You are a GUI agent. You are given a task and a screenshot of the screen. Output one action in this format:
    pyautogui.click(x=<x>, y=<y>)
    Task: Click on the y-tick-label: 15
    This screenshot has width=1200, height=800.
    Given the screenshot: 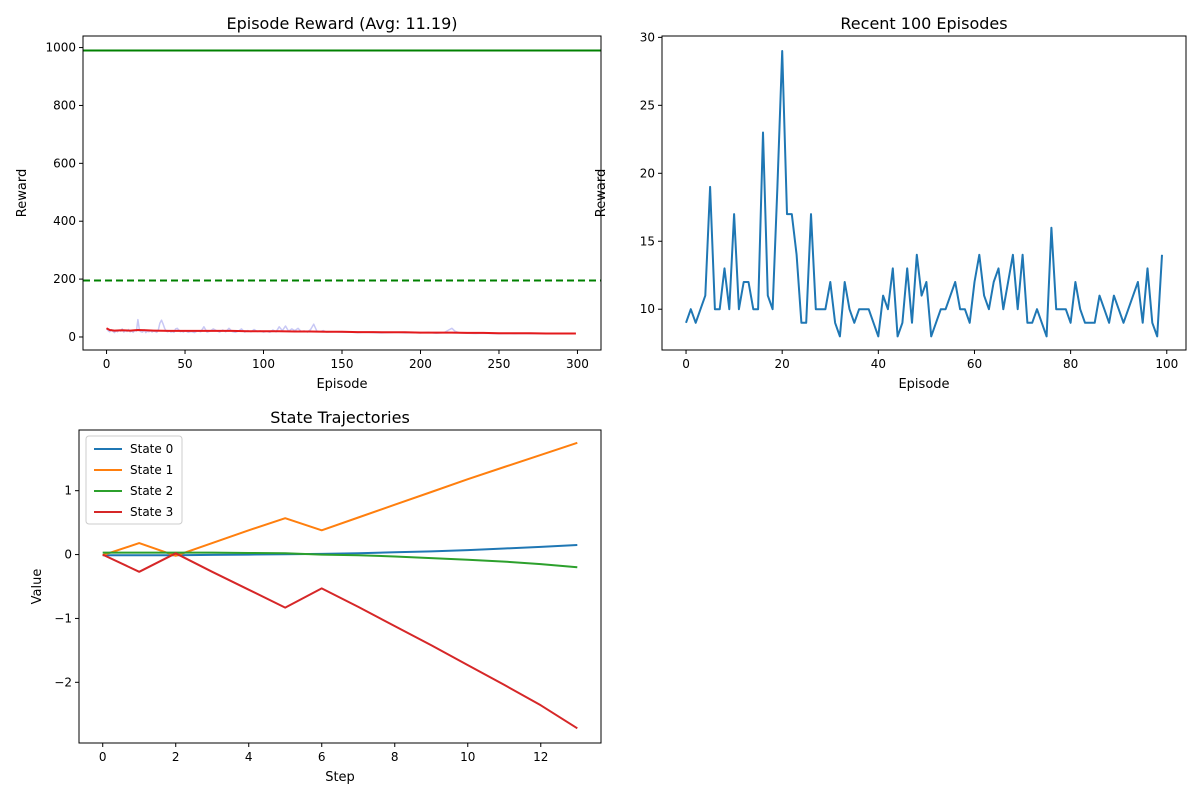 What is the action you would take?
    pyautogui.click(x=647, y=241)
    